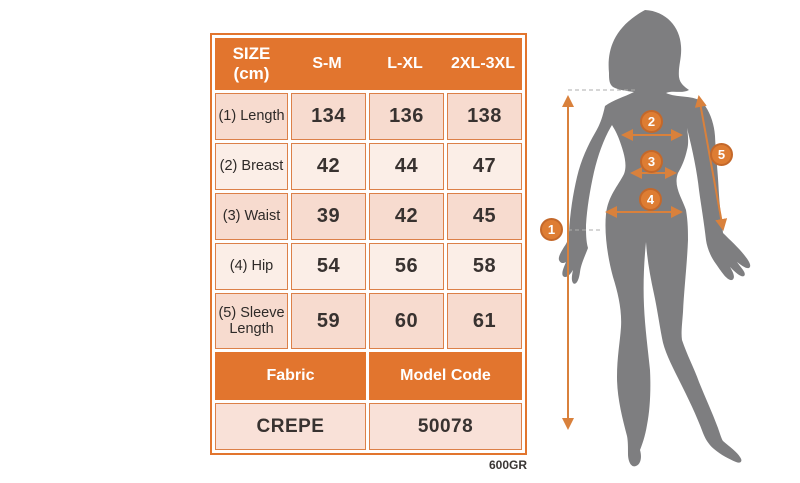 Image resolution: width=800 pixels, height=483 pixels. I want to click on fabric-label: Fabric, so click(290, 376).